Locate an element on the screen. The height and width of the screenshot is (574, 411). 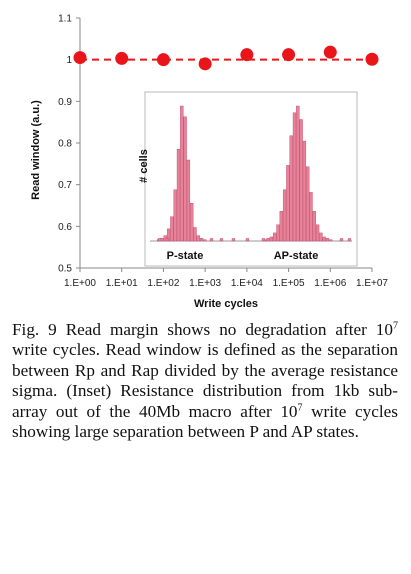
y-tick-labels: 0.5 0.6 0.7 0.8 0.9 1 1.1 is located at coordinates (65, 144).